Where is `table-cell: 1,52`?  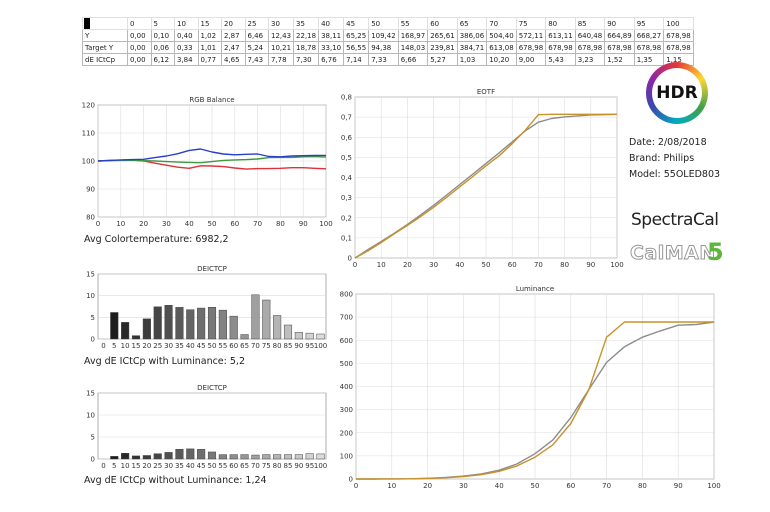
table-cell: 1,52 is located at coordinates (619, 59).